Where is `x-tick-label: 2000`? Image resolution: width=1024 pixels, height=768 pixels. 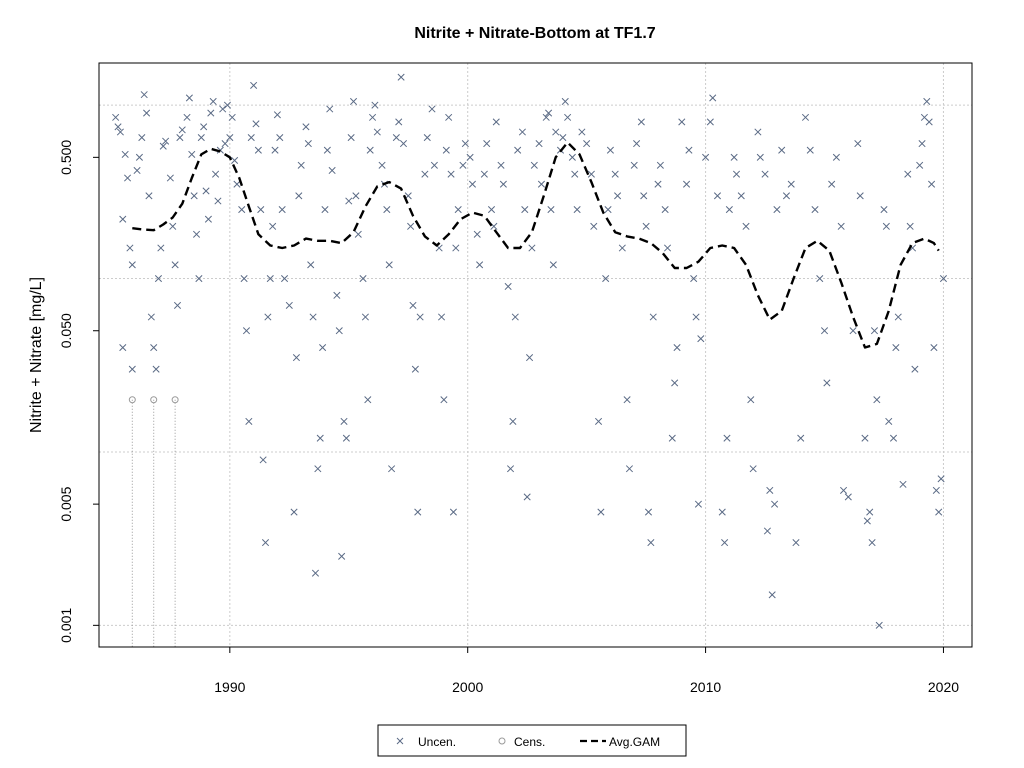 x-tick-label: 2000 is located at coordinates (467, 687).